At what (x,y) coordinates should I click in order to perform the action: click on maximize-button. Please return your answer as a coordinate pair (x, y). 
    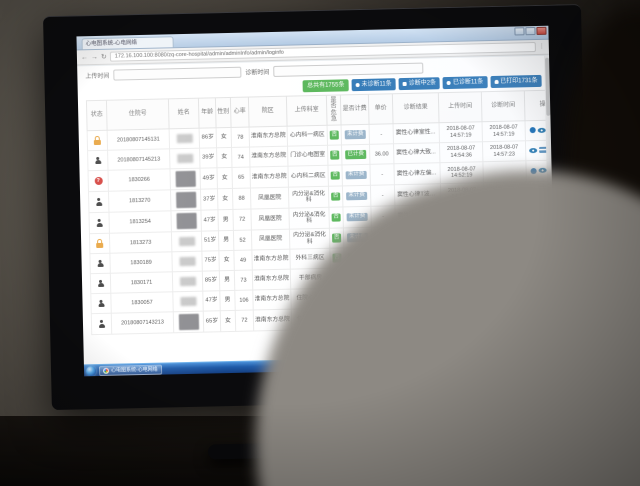
    Looking at the image, I should click on (530, 31).